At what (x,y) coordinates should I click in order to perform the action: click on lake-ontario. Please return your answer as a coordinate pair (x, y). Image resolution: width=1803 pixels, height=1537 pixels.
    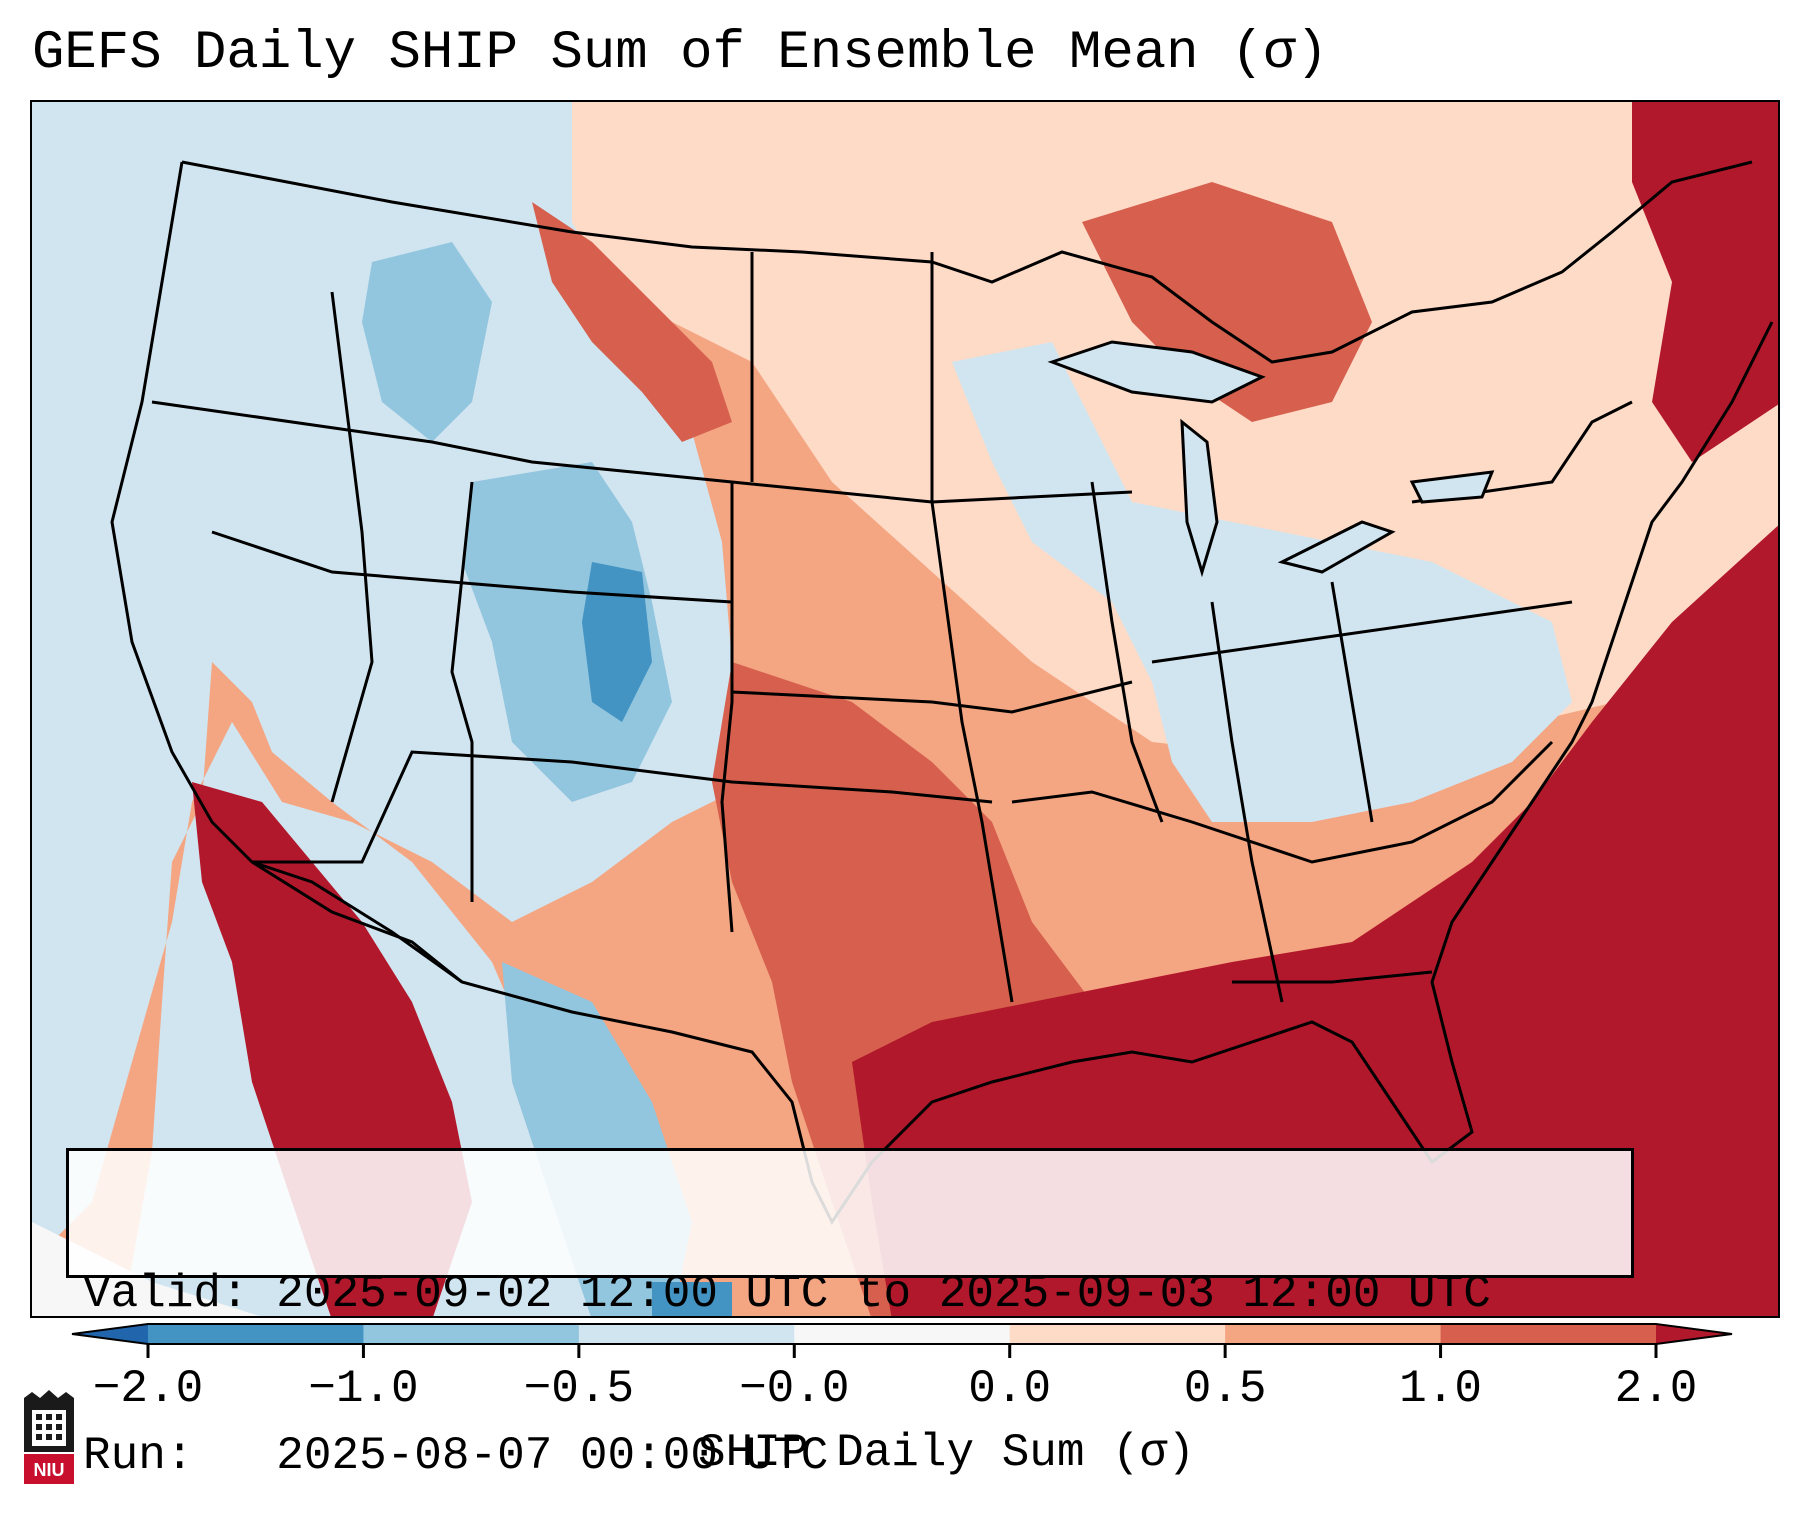
    Looking at the image, I should click on (1452, 487).